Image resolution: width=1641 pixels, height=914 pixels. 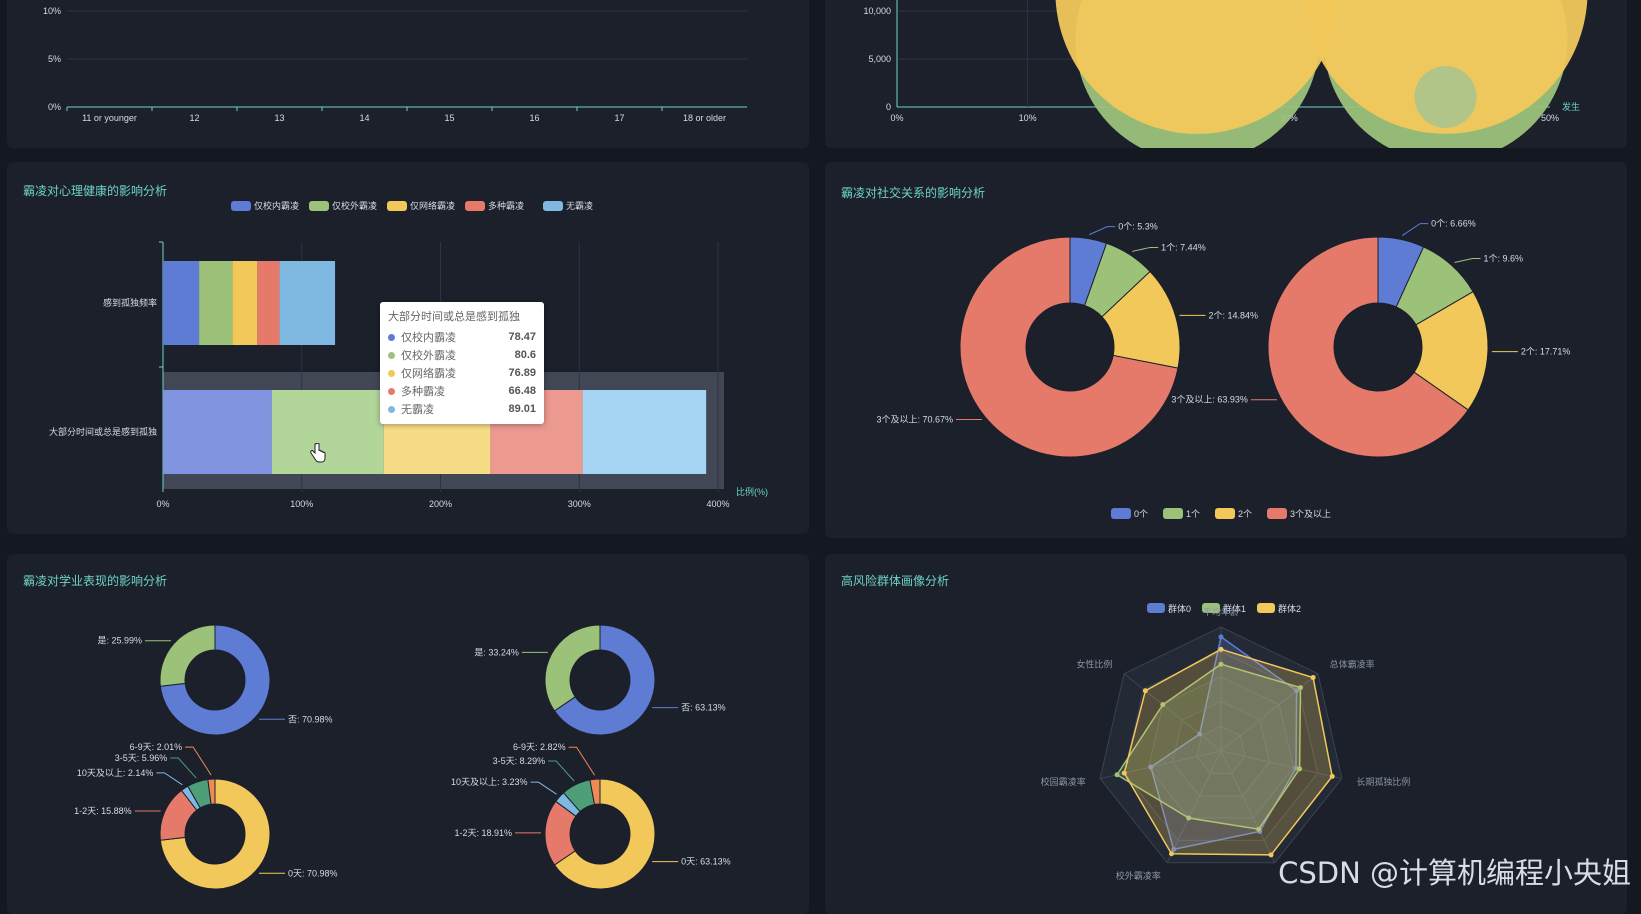 What do you see at coordinates (1546, 352) in the screenshot?
I see `slice-label: 2个: 17.71%` at bounding box center [1546, 352].